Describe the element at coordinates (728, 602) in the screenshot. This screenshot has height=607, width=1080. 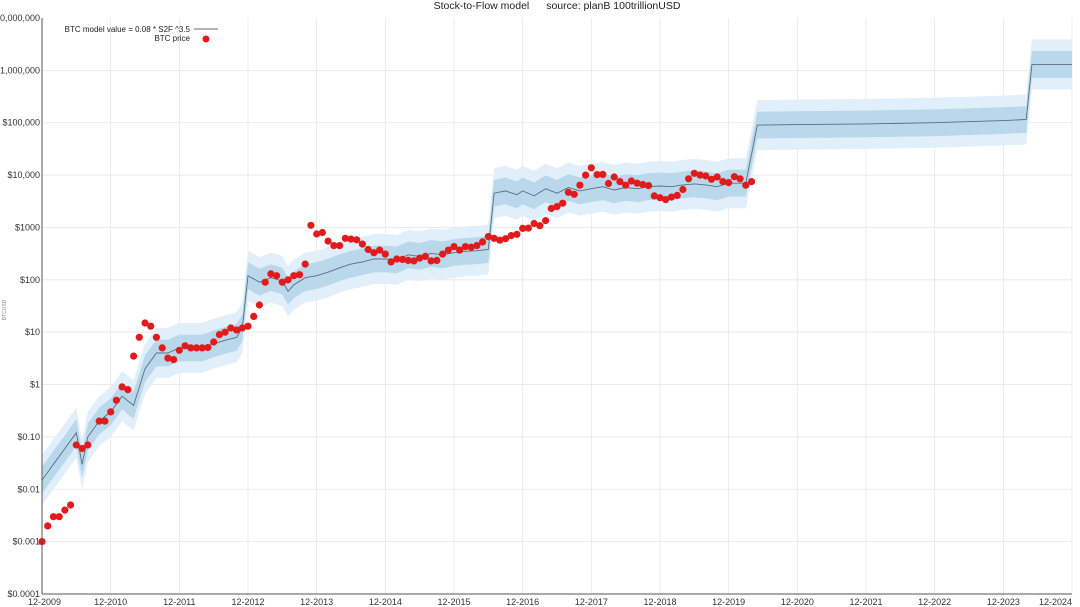
I see `x-tick-label: 12-2019` at that location.